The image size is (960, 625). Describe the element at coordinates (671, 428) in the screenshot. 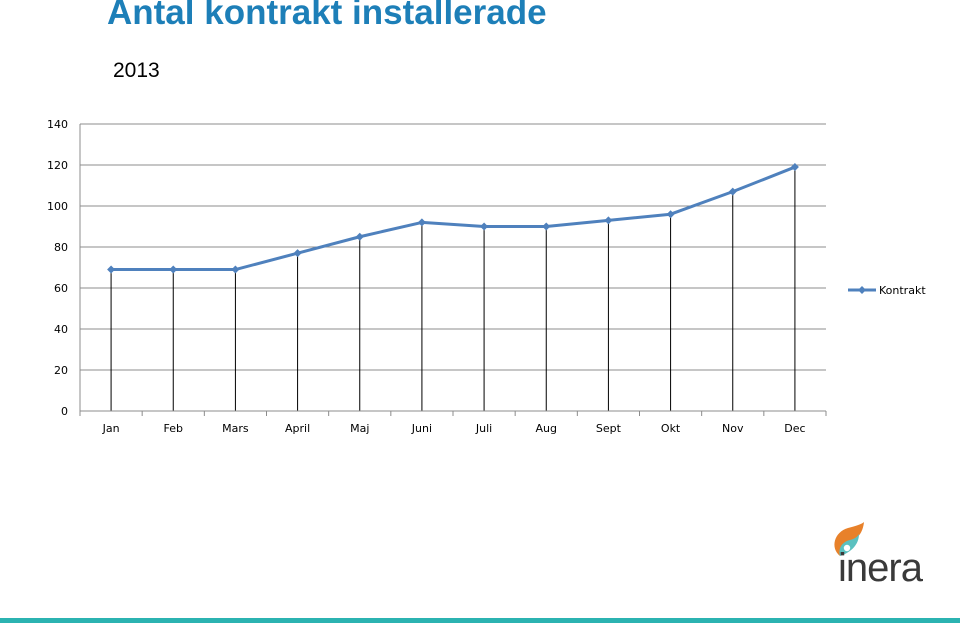

I see `x-tick-label: Okt` at that location.